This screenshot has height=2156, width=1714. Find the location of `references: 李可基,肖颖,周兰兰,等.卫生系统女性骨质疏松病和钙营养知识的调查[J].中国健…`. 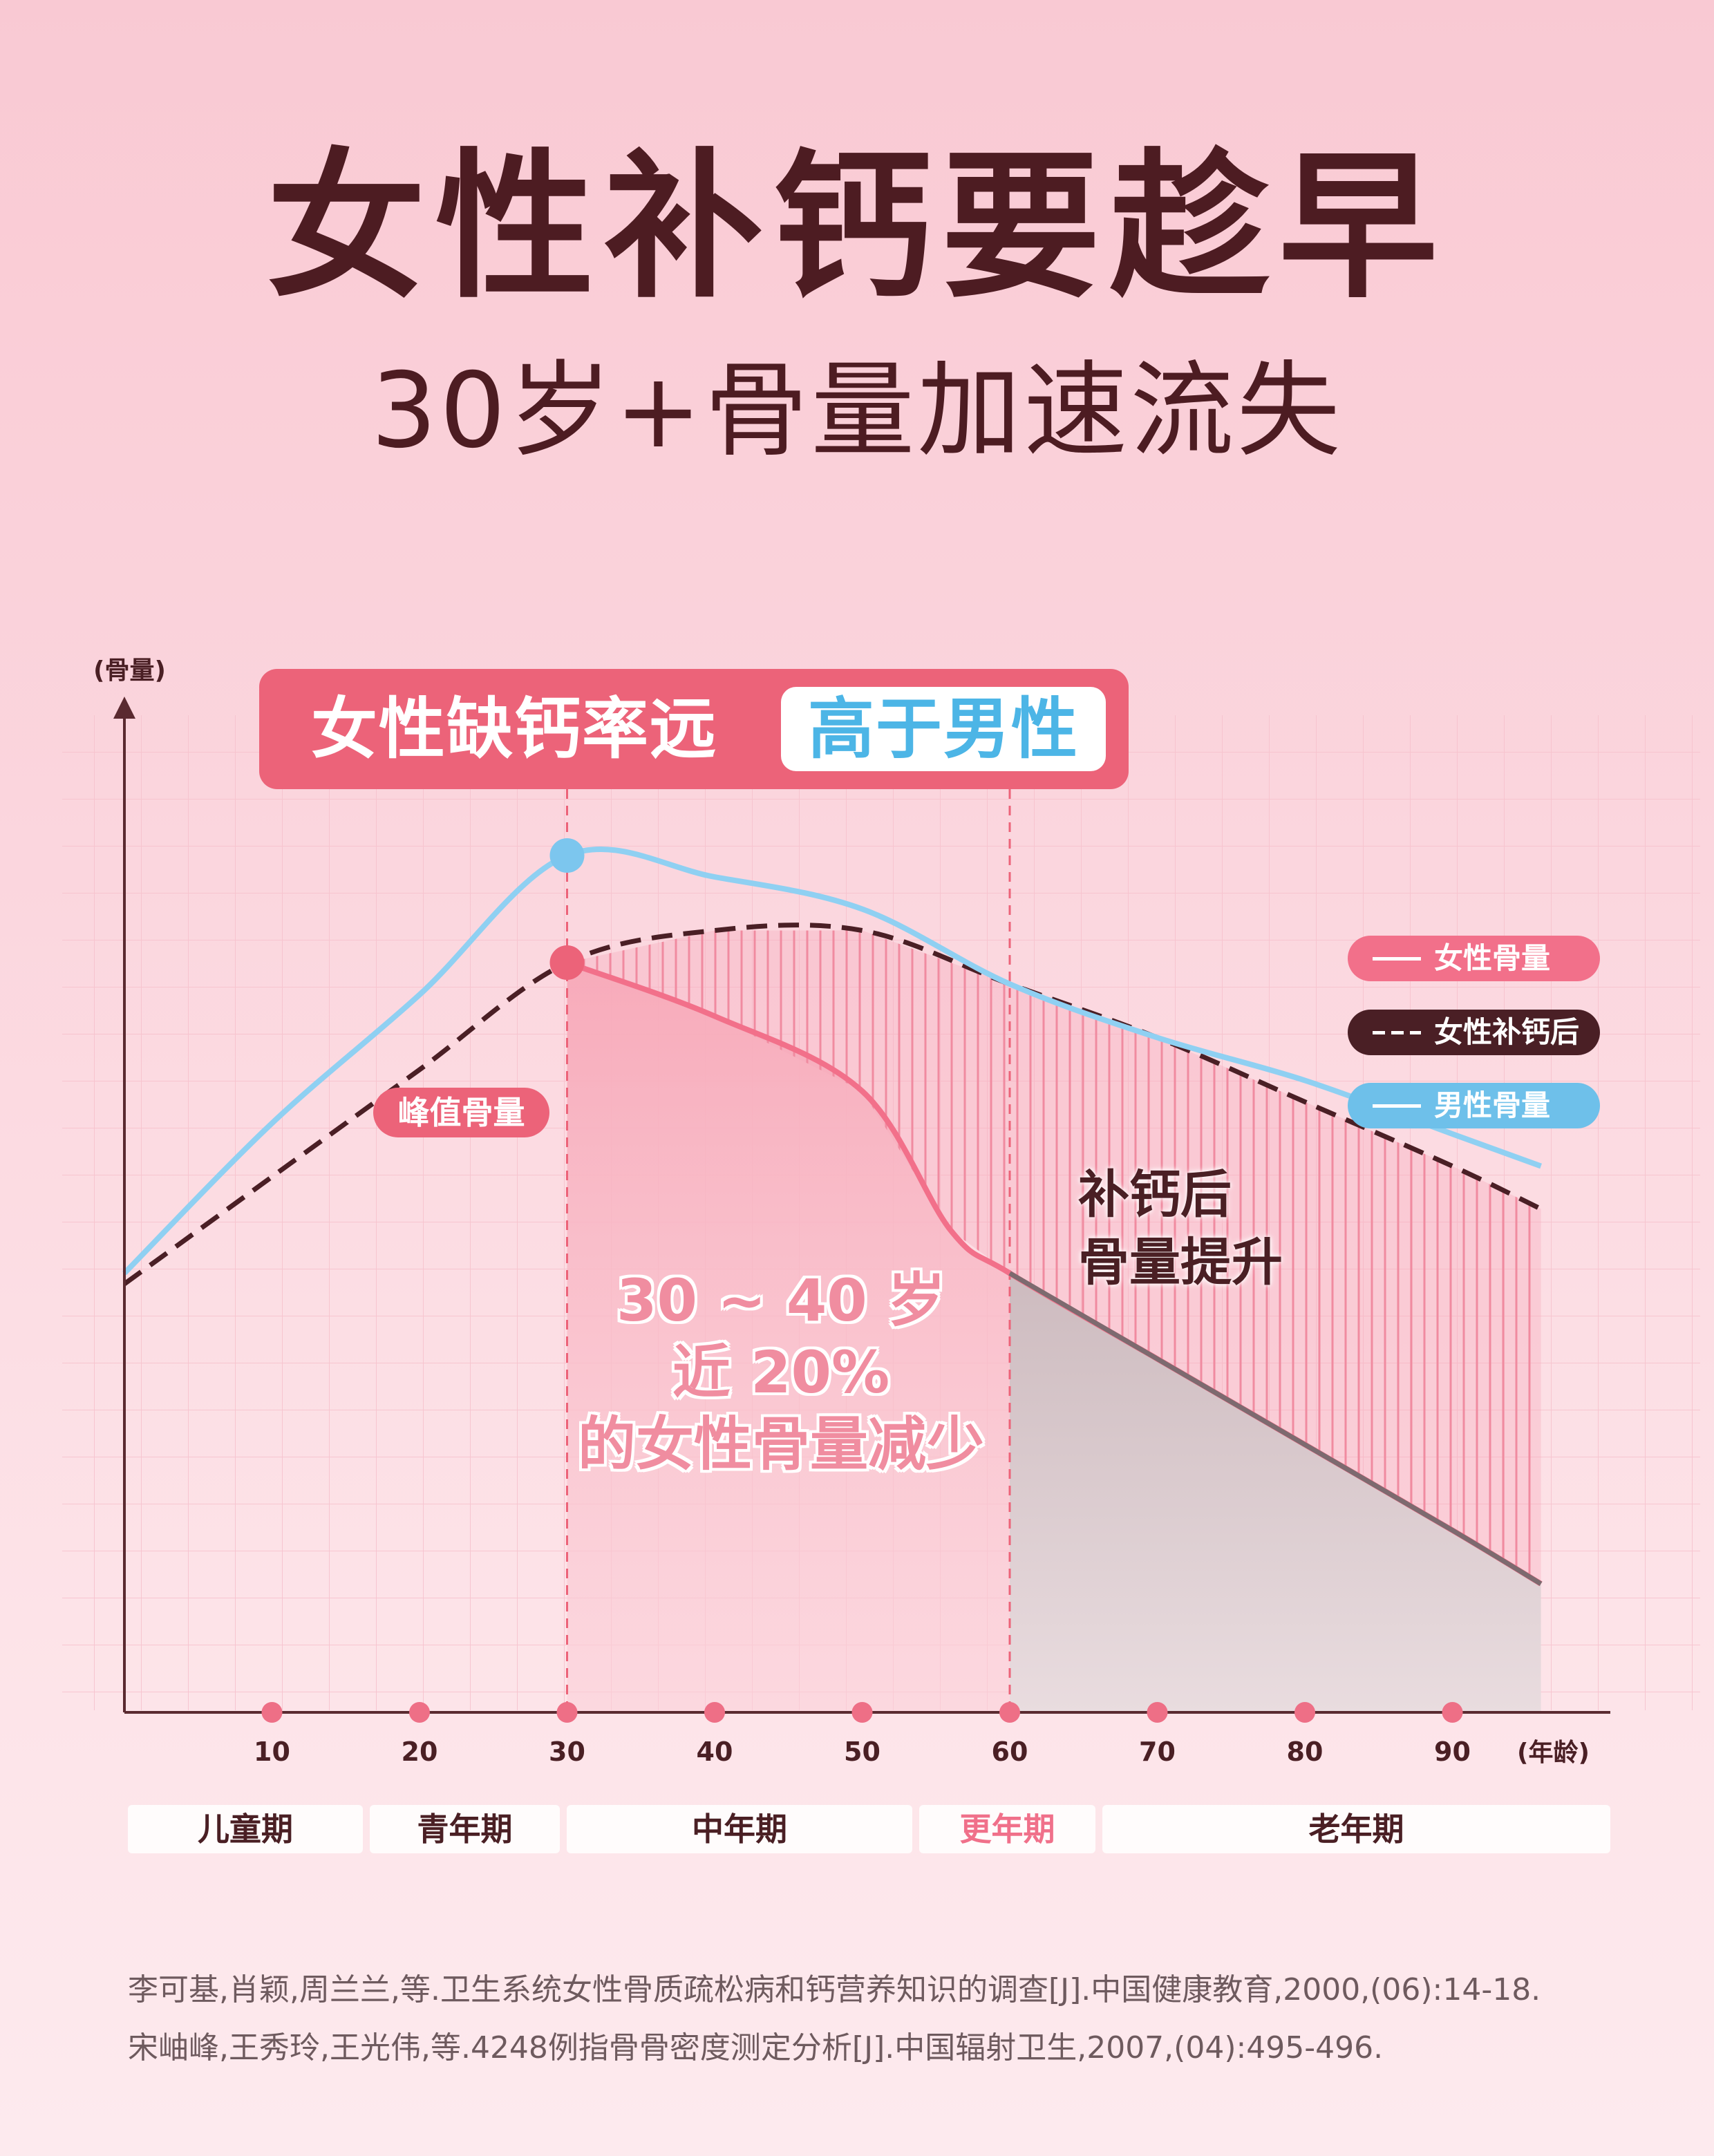

references: 李可基,肖颖,周兰兰,等.卫生系统女性骨质疏松病和钙营养知识的调查[J].中国健… is located at coordinates (834, 2019).